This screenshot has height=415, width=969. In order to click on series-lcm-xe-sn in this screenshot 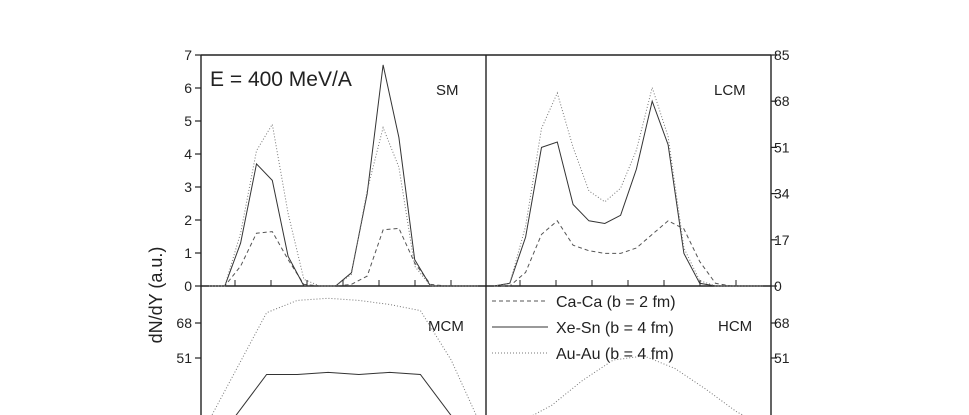, I will do `click(628, 193)`.